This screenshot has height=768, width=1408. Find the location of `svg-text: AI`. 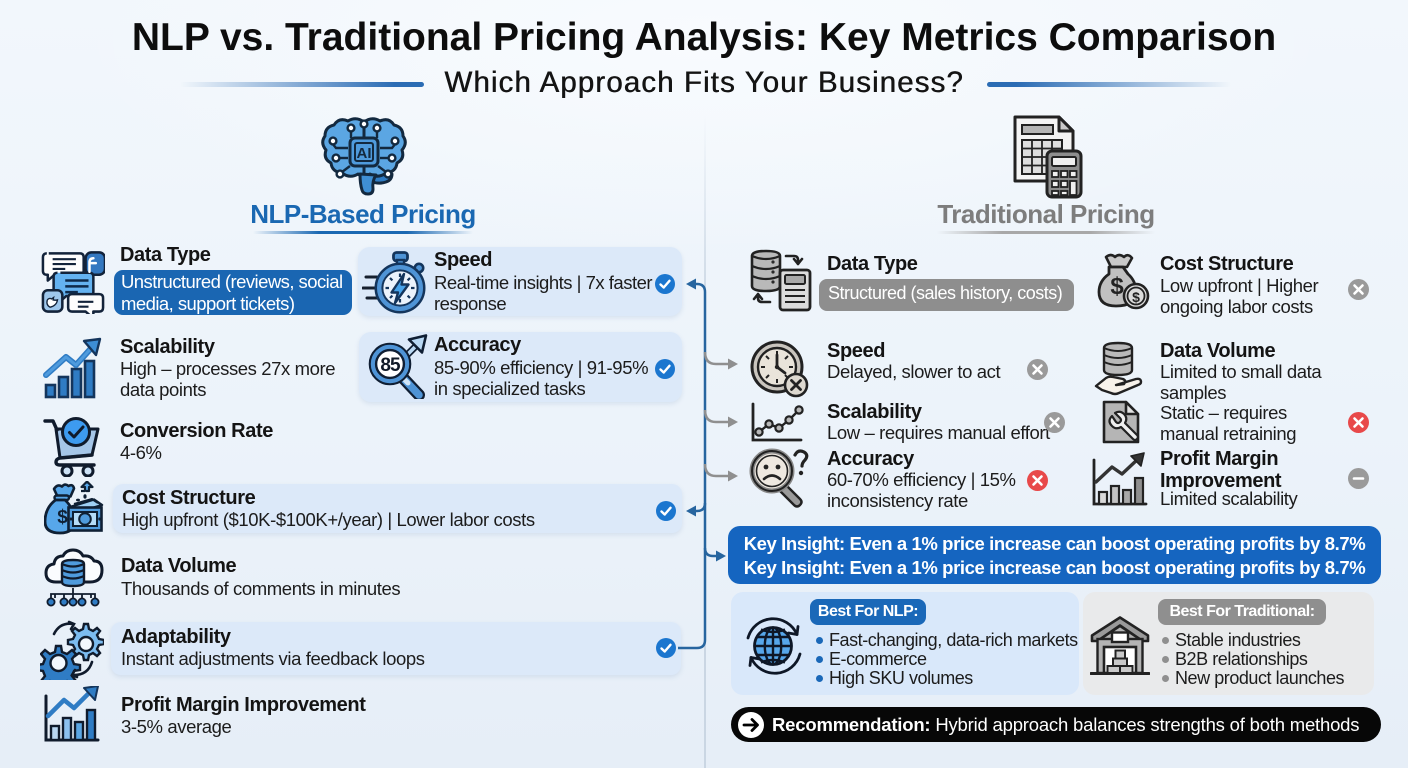

svg-text: AI is located at coordinates (364, 153).